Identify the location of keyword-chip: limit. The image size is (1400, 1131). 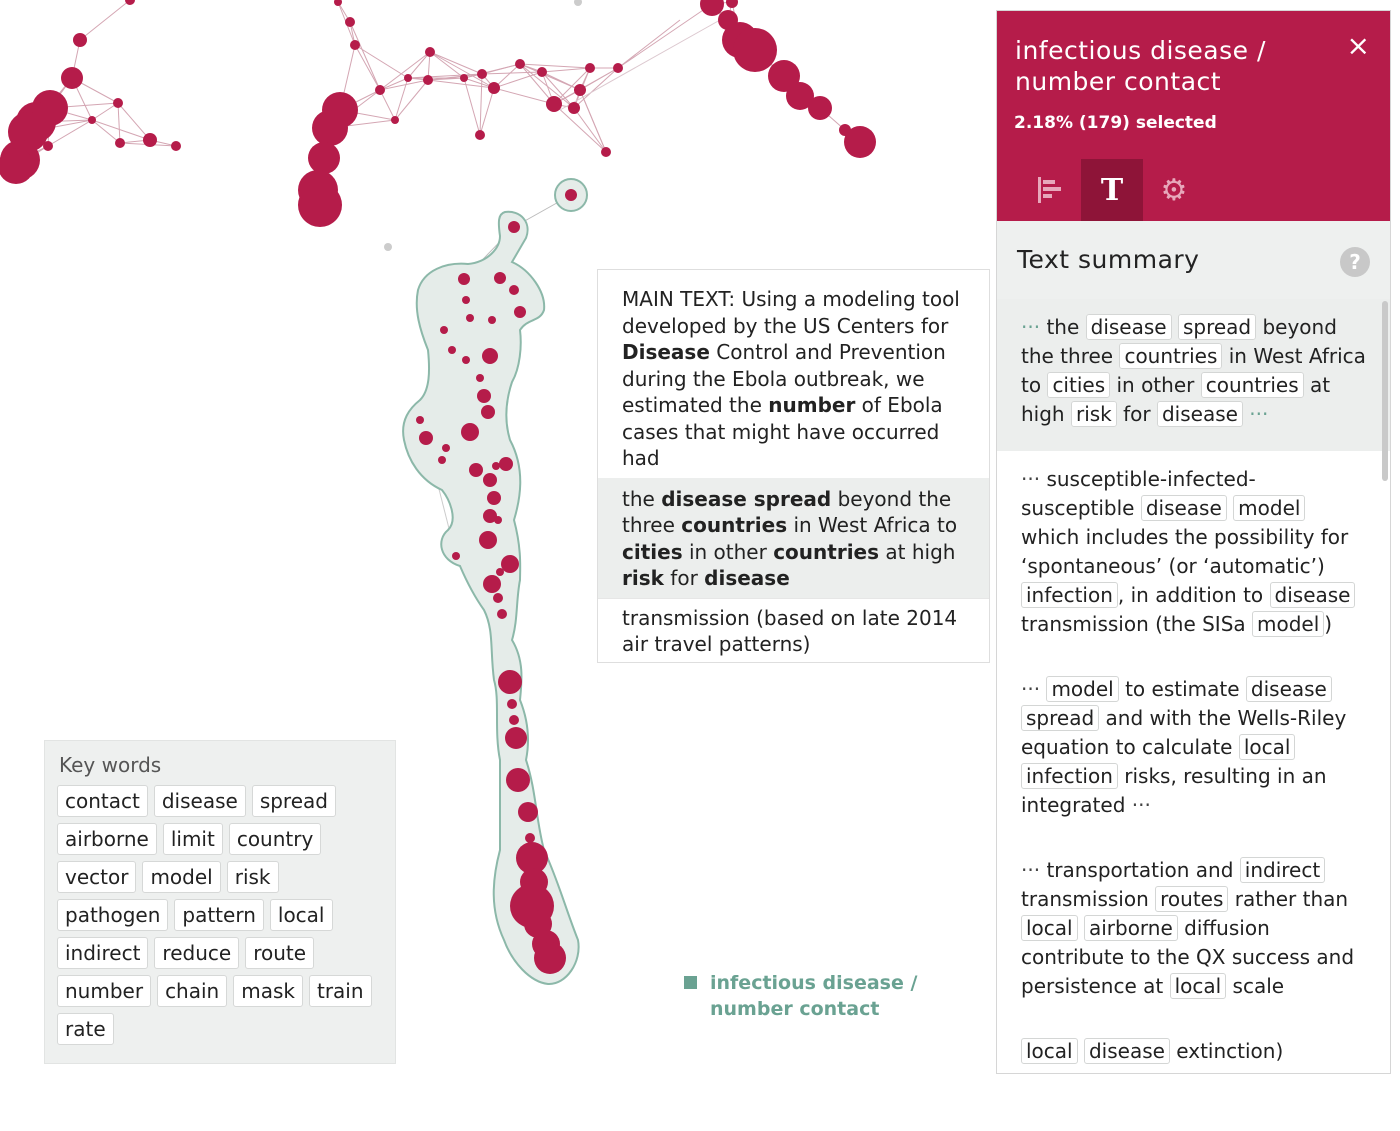
(192, 839).